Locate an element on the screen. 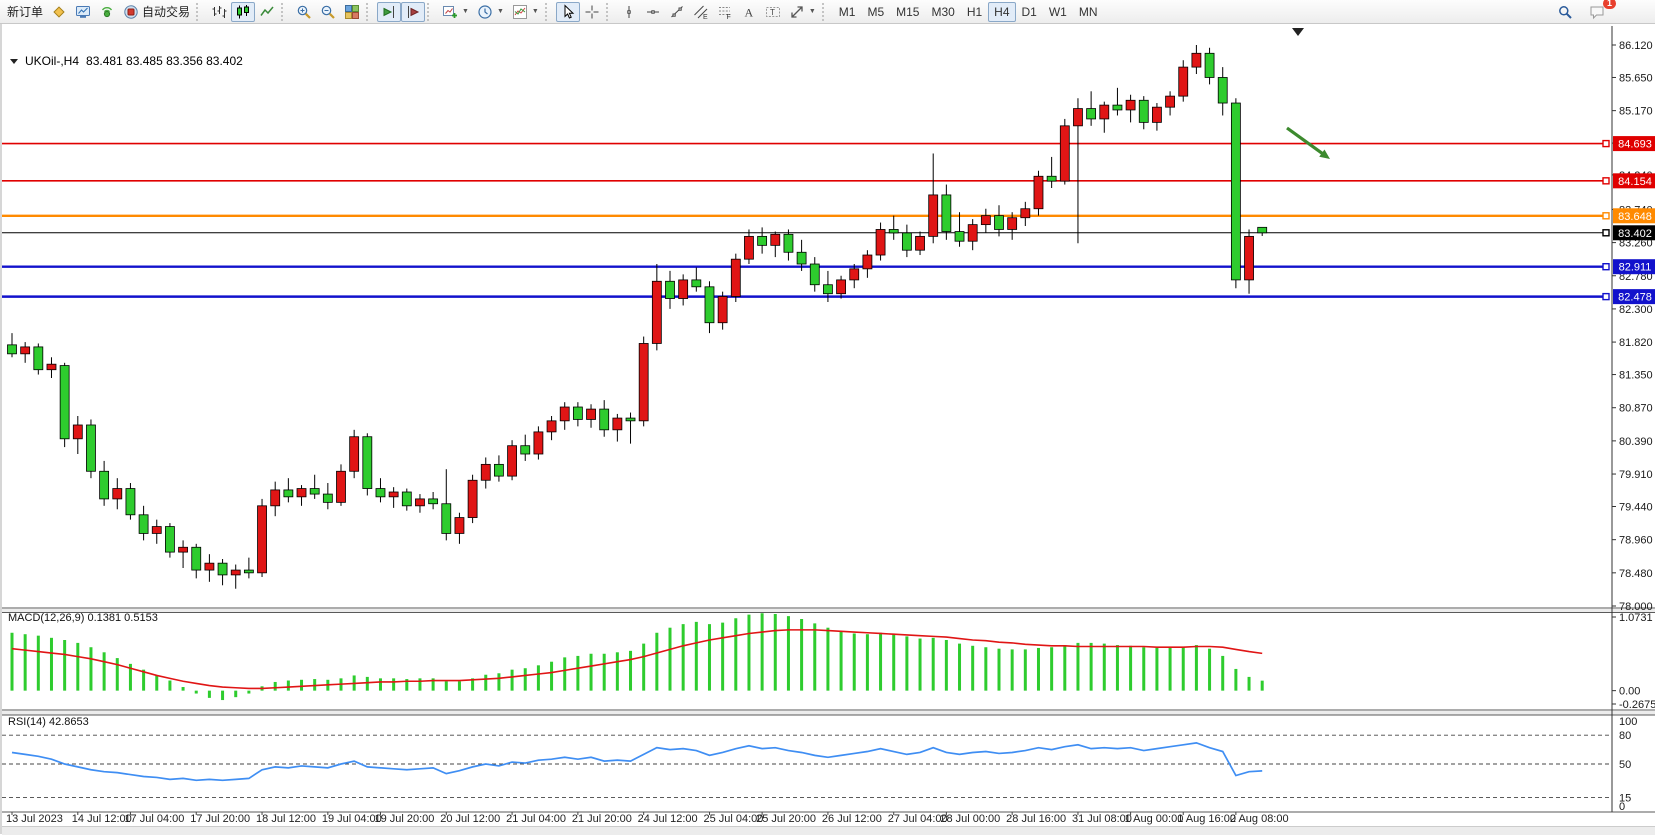 The image size is (1655, 835). channel-icon: E is located at coordinates (700, 12).